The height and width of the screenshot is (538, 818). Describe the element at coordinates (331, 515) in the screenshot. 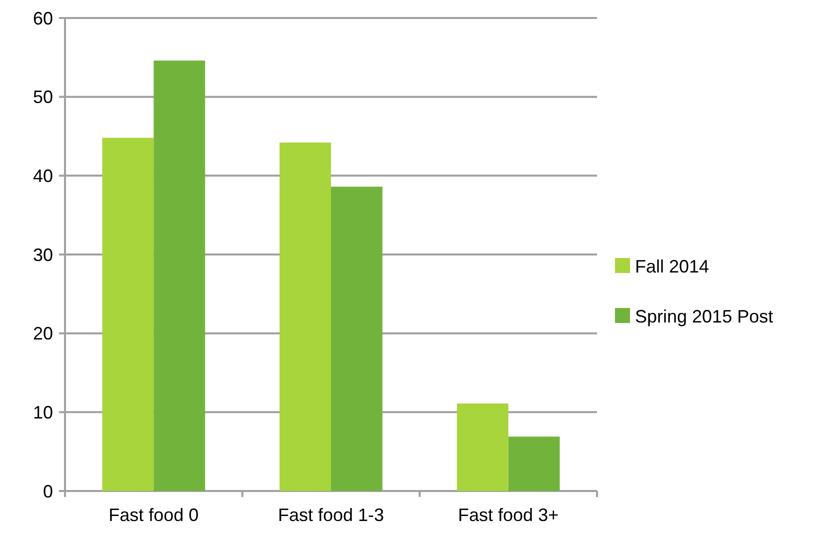

I see `x-tick-label: Fast food 1-3` at that location.